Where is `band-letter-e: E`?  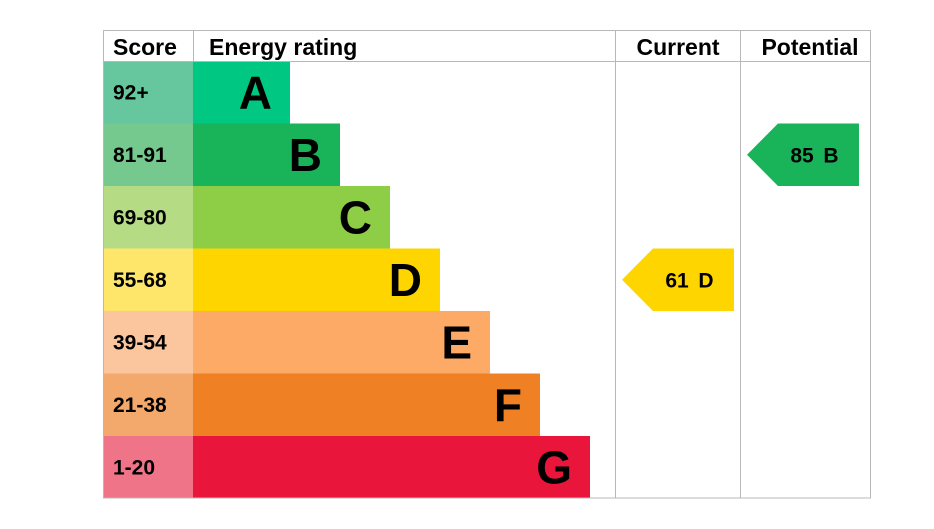 band-letter-e: E is located at coordinates (456, 342).